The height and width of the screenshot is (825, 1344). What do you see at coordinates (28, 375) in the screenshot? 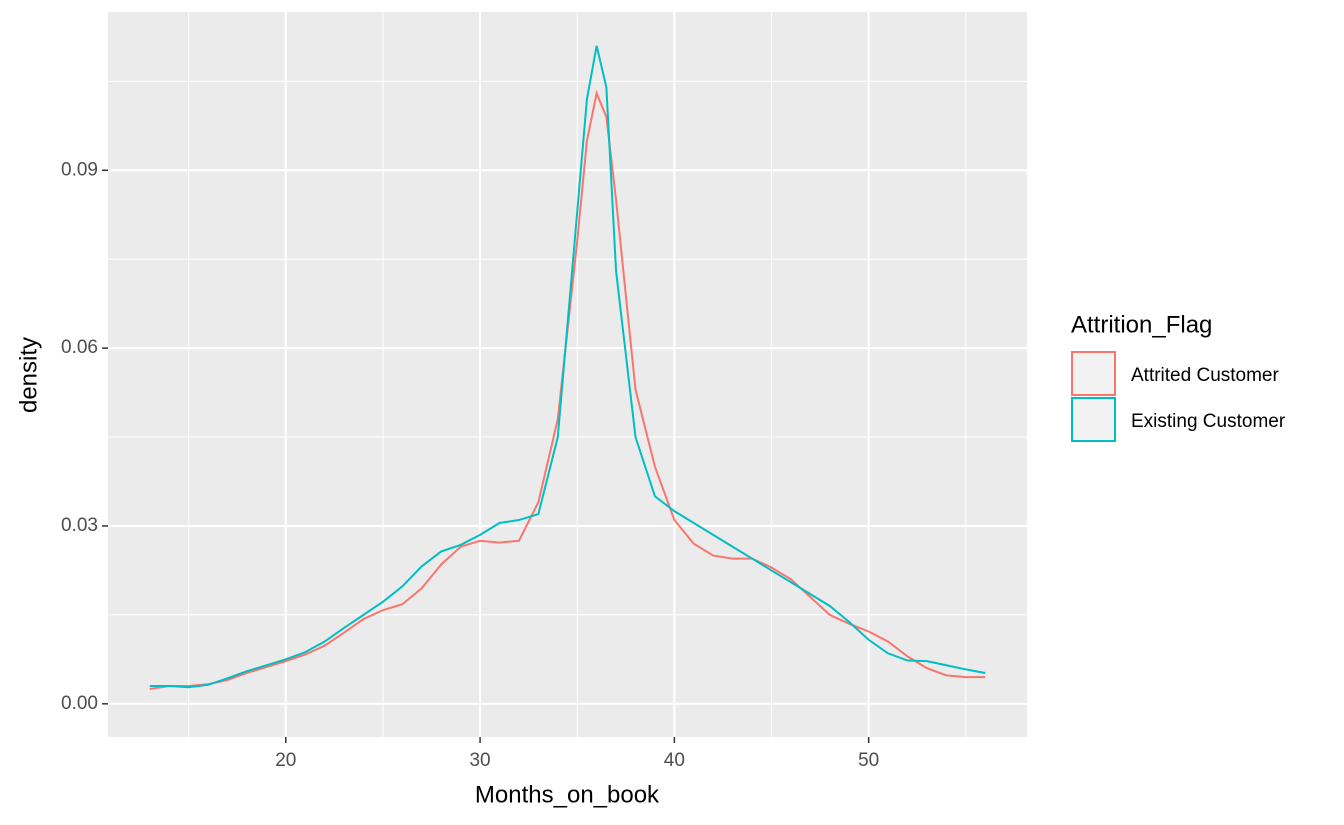
I see `y-axis-title: density` at bounding box center [28, 375].